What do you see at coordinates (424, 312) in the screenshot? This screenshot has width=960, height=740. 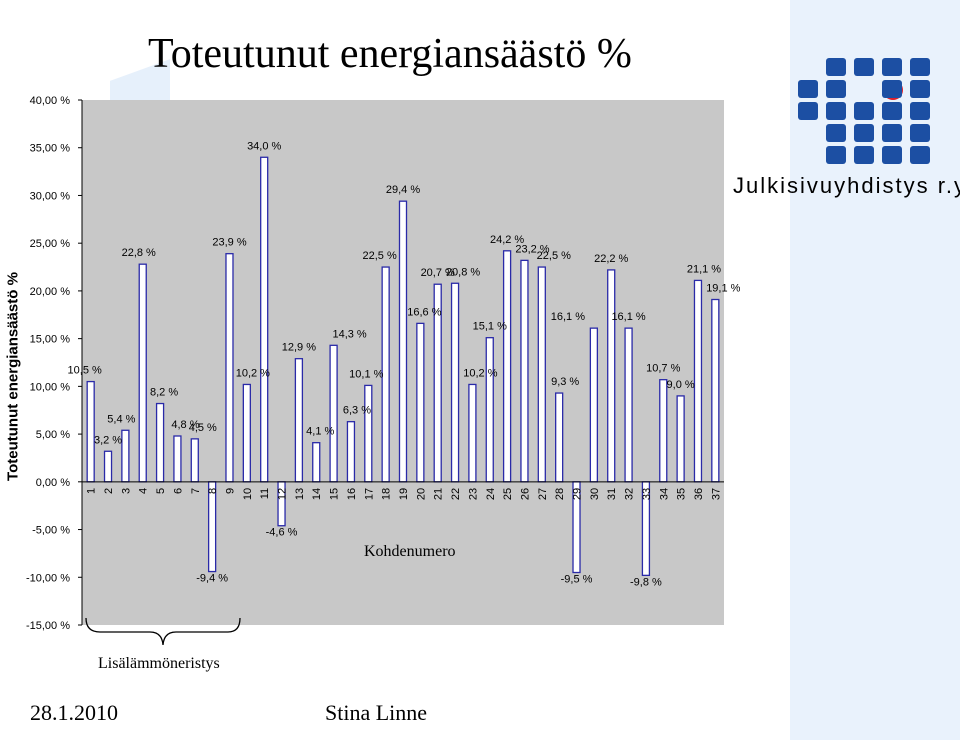 I see `data-label: 16,6 %` at bounding box center [424, 312].